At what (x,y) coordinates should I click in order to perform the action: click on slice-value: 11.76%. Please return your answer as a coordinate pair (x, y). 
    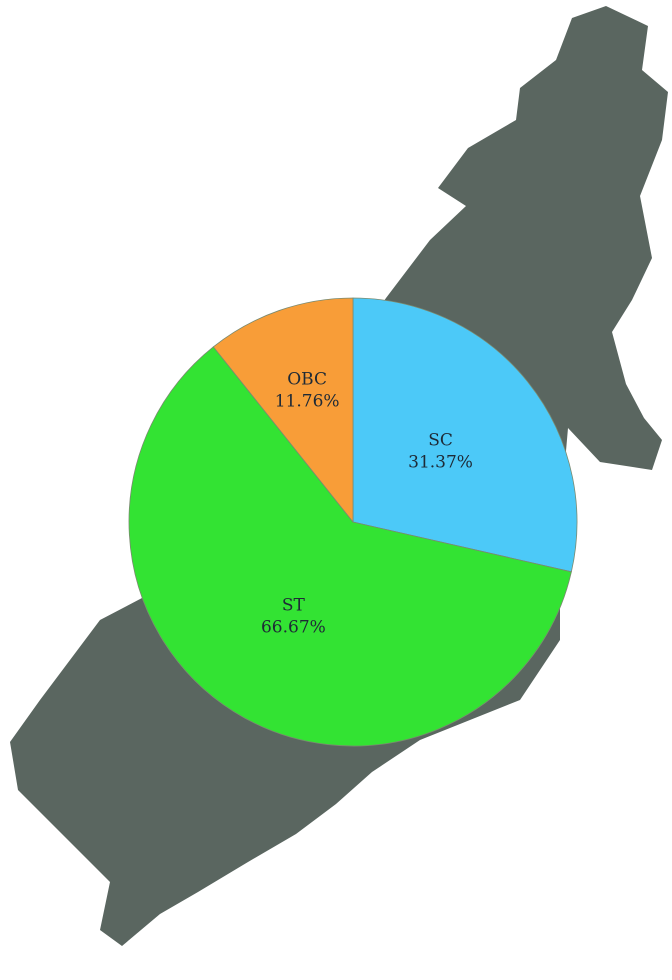
    Looking at the image, I should click on (307, 401).